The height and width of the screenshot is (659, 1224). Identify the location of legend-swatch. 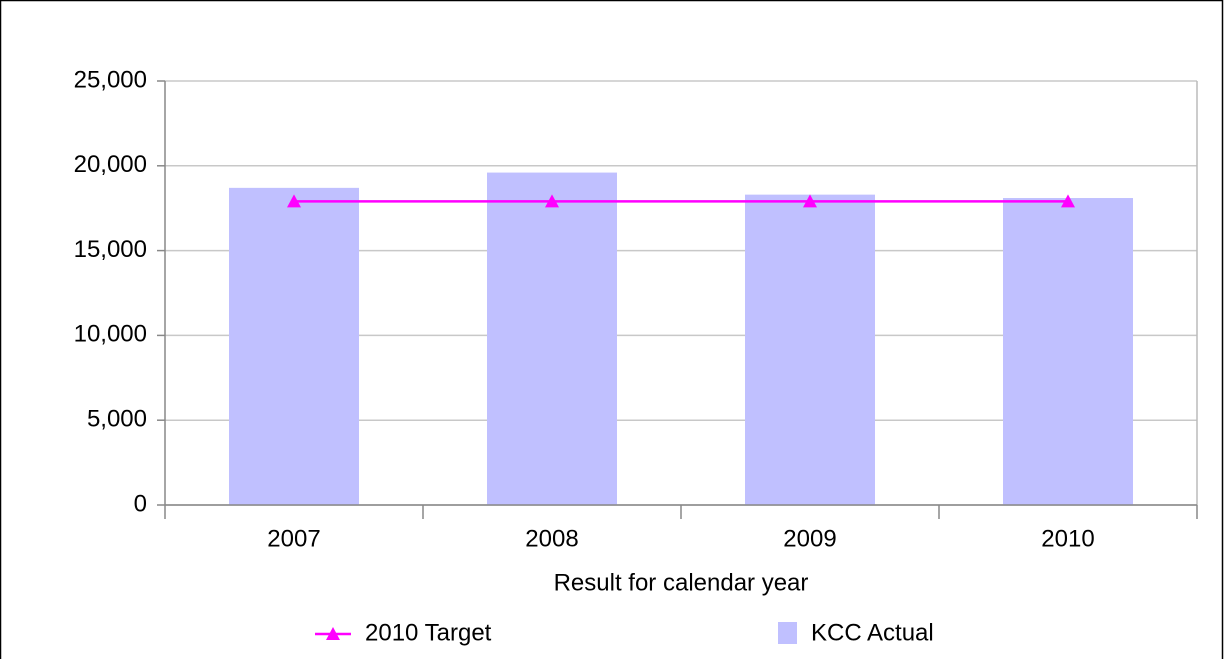
(787, 633).